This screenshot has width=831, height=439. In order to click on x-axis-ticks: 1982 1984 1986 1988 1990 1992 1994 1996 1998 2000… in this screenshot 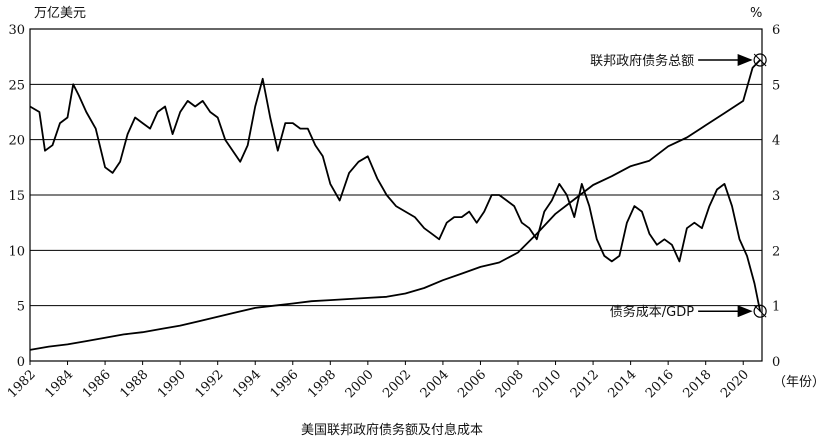, I will do `click(378, 381)`.